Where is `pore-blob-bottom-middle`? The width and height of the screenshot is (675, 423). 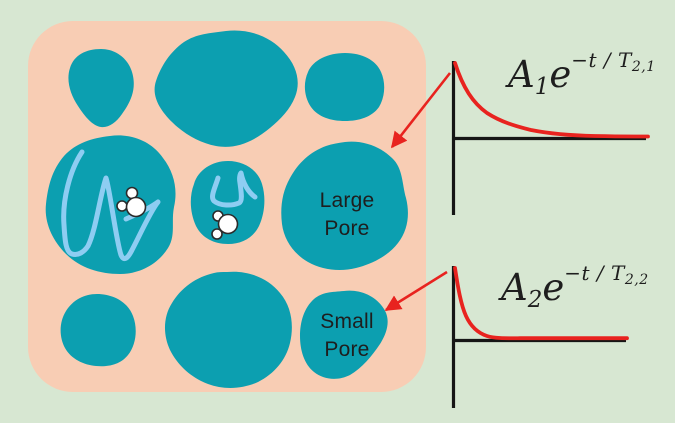
pore-blob-bottom-middle is located at coordinates (228, 329).